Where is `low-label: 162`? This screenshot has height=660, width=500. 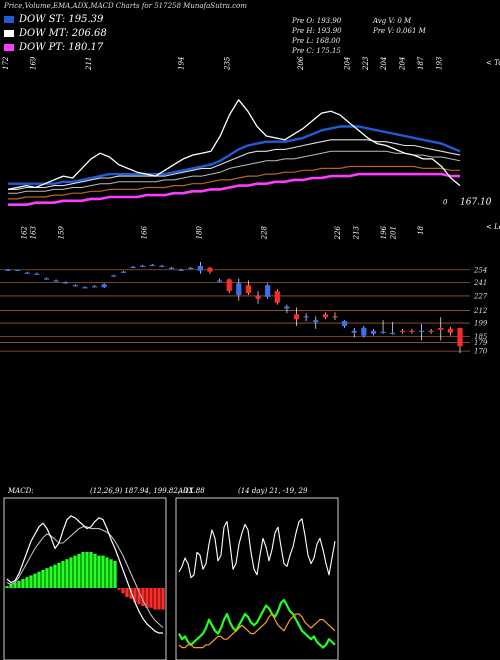 low-label: 162 is located at coordinates (24, 232).